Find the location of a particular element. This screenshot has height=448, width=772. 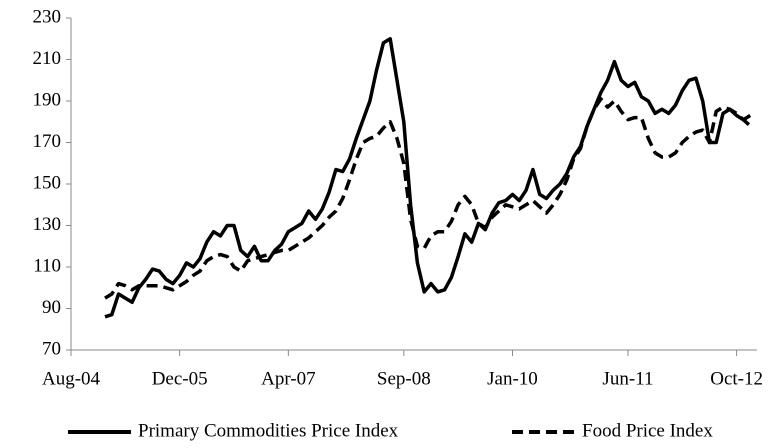

y-tick-label: 190 is located at coordinates (47, 99).